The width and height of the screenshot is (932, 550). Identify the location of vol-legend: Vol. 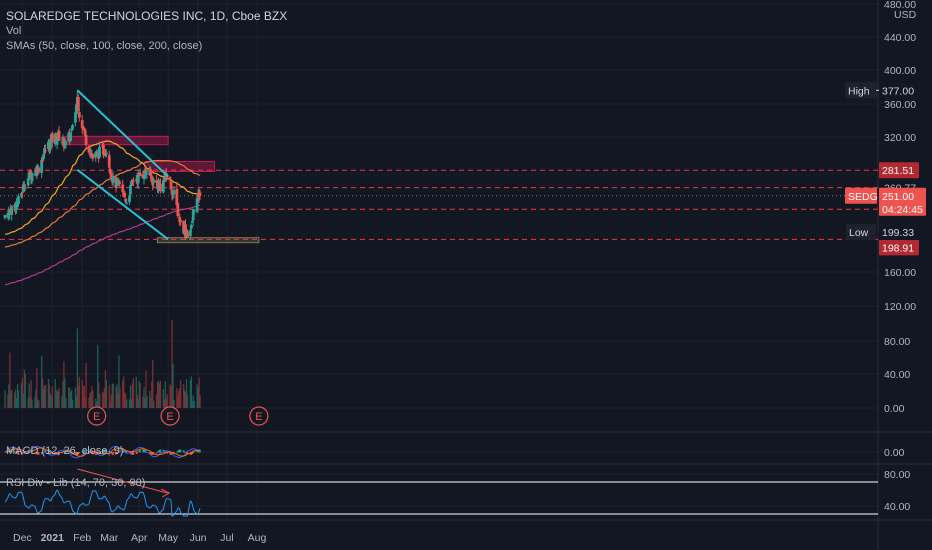
(14, 31).